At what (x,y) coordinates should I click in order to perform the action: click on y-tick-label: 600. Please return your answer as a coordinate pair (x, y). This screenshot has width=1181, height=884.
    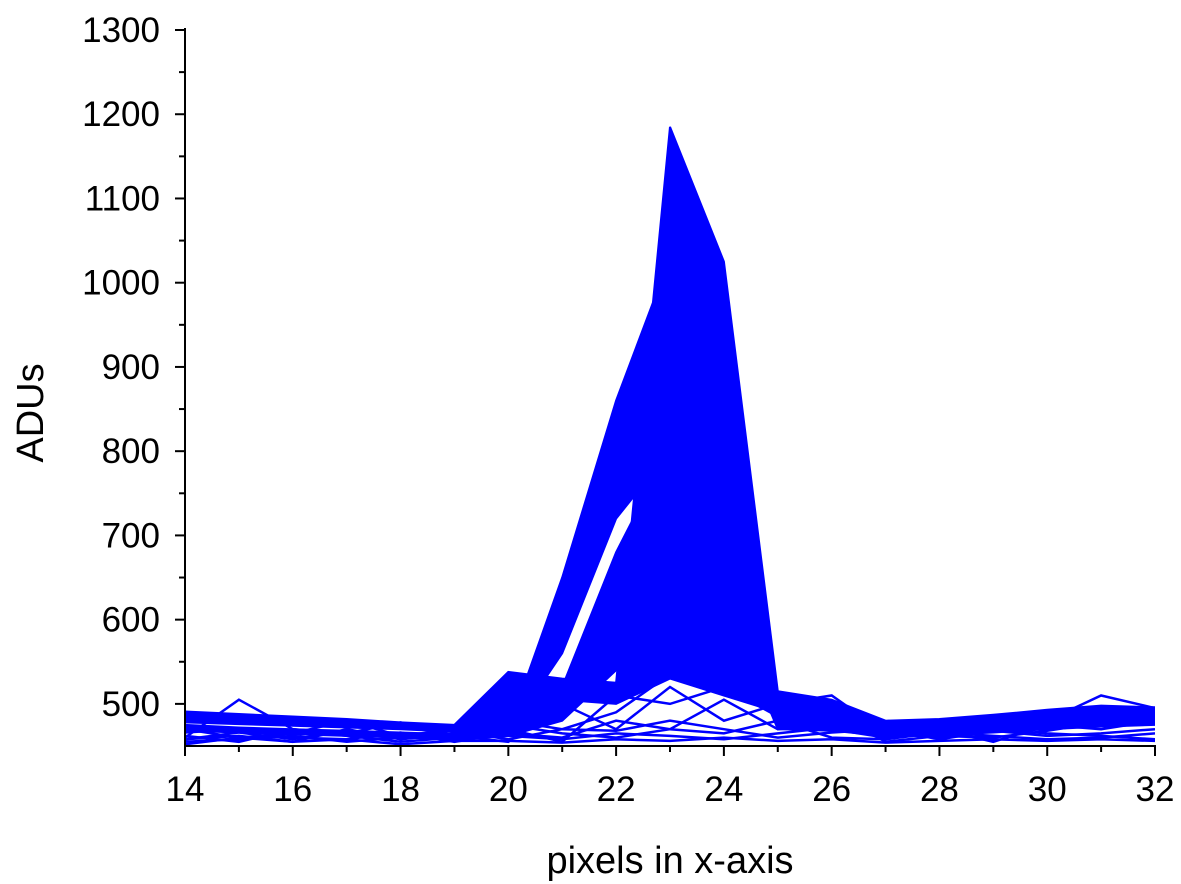
    Looking at the image, I should click on (131, 620).